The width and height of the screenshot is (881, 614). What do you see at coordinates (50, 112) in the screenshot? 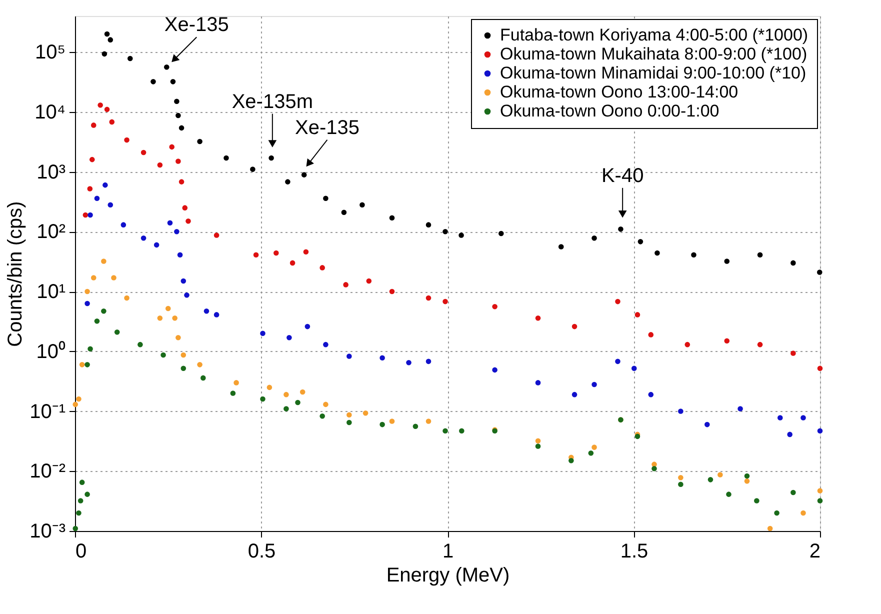
I see `y-tick-label: 10⁴` at bounding box center [50, 112].